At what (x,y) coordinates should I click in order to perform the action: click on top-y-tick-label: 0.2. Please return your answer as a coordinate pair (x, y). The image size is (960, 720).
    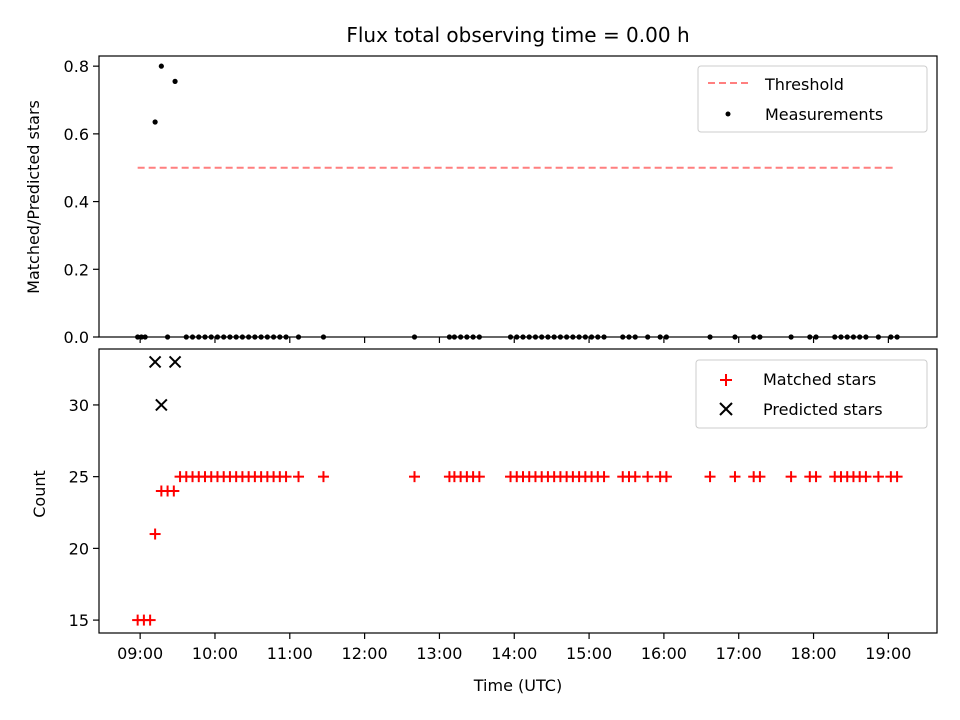
    Looking at the image, I should click on (76, 269).